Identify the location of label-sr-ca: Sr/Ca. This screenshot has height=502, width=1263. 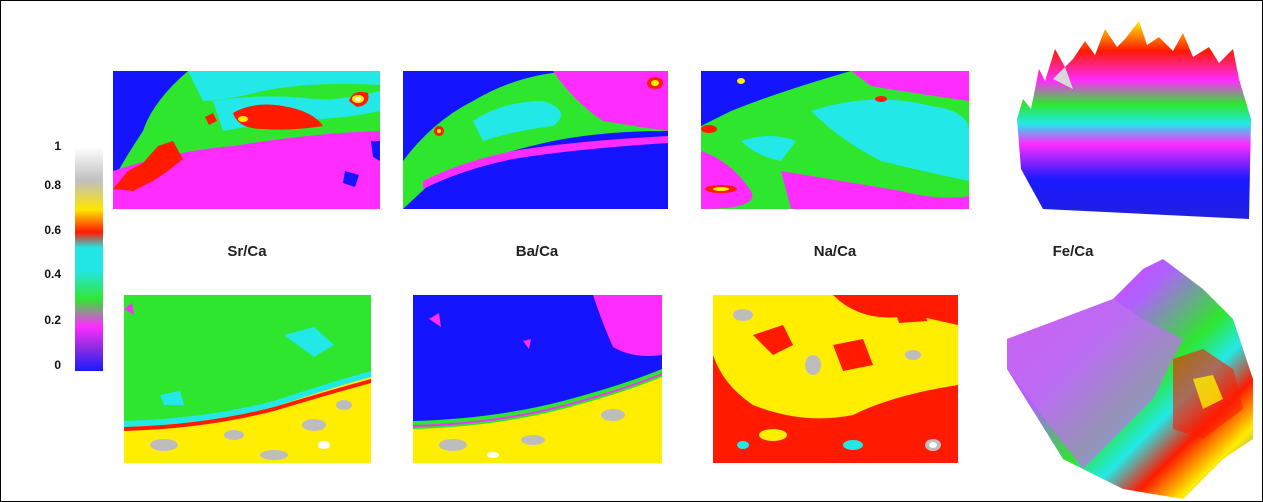
(247, 251).